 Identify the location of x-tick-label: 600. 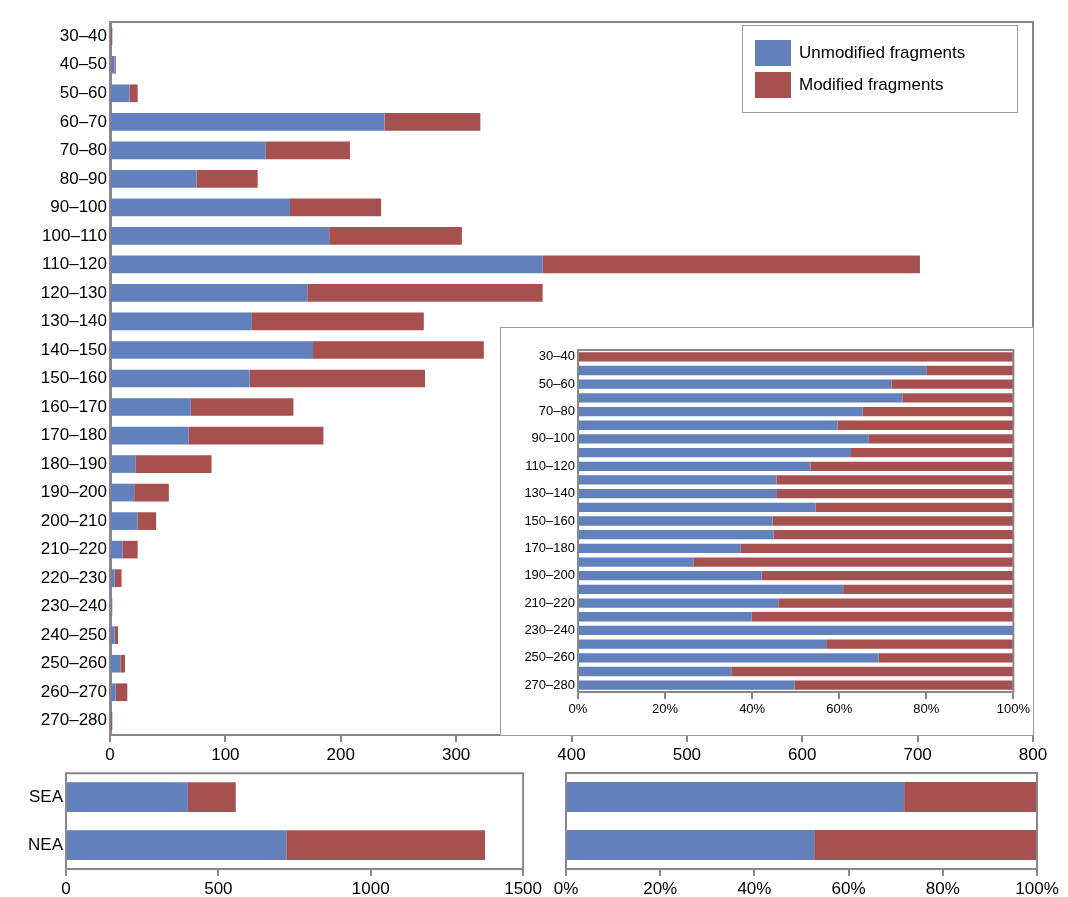
(802, 754).